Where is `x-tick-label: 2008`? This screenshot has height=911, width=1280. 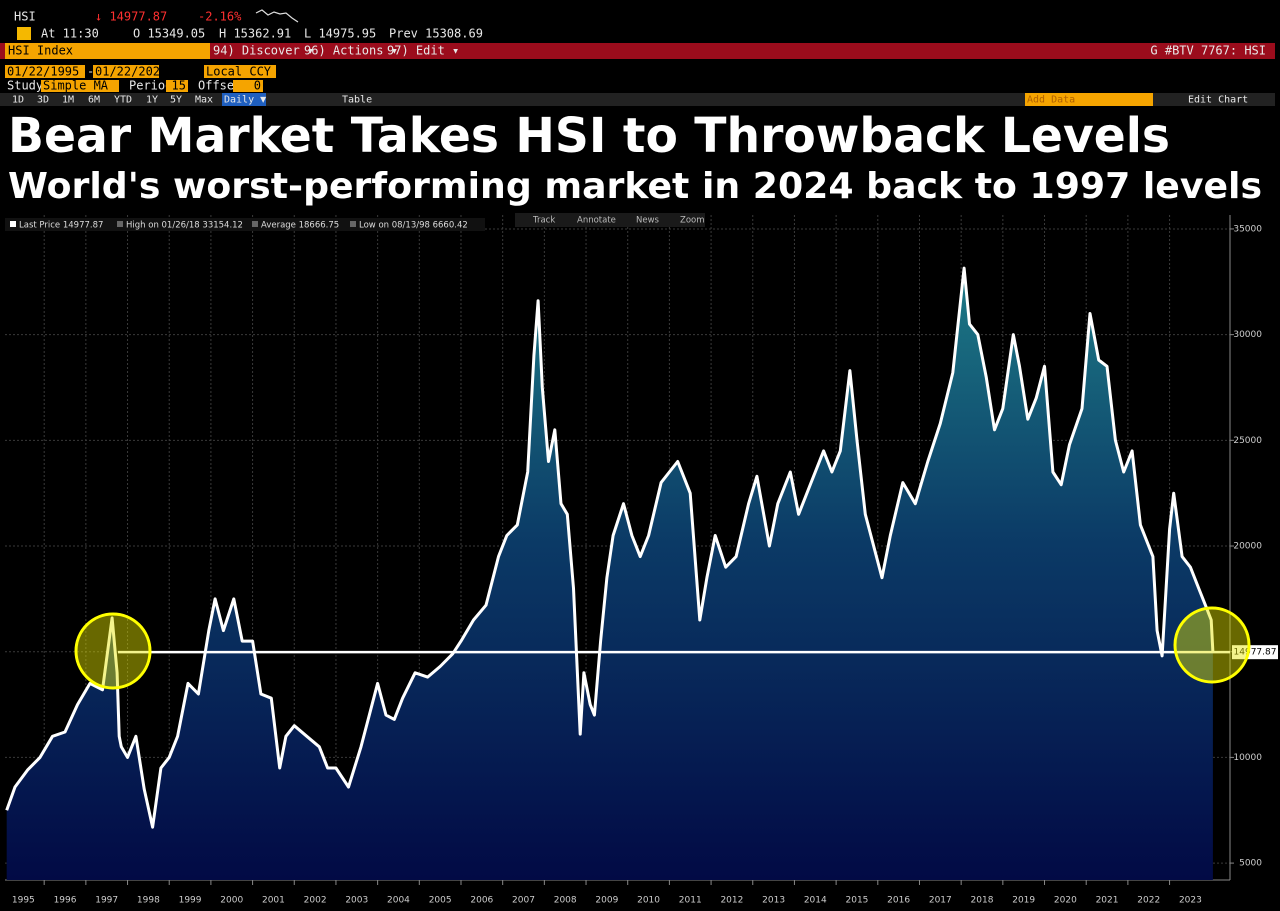 x-tick-label: 2008 is located at coordinates (565, 901).